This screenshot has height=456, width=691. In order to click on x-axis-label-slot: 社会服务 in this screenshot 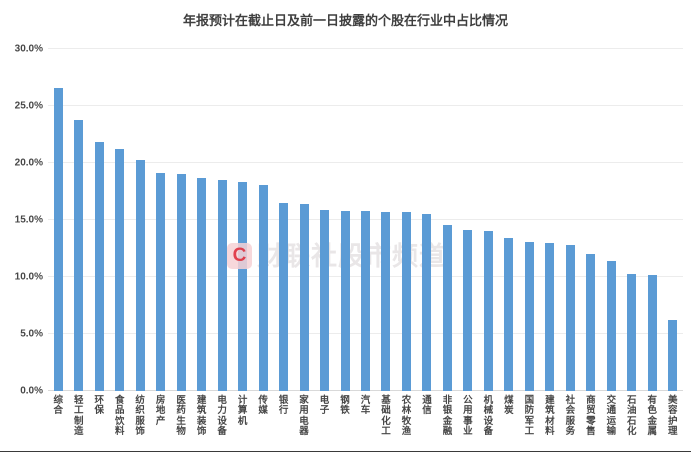, I will do `click(570, 423)`.